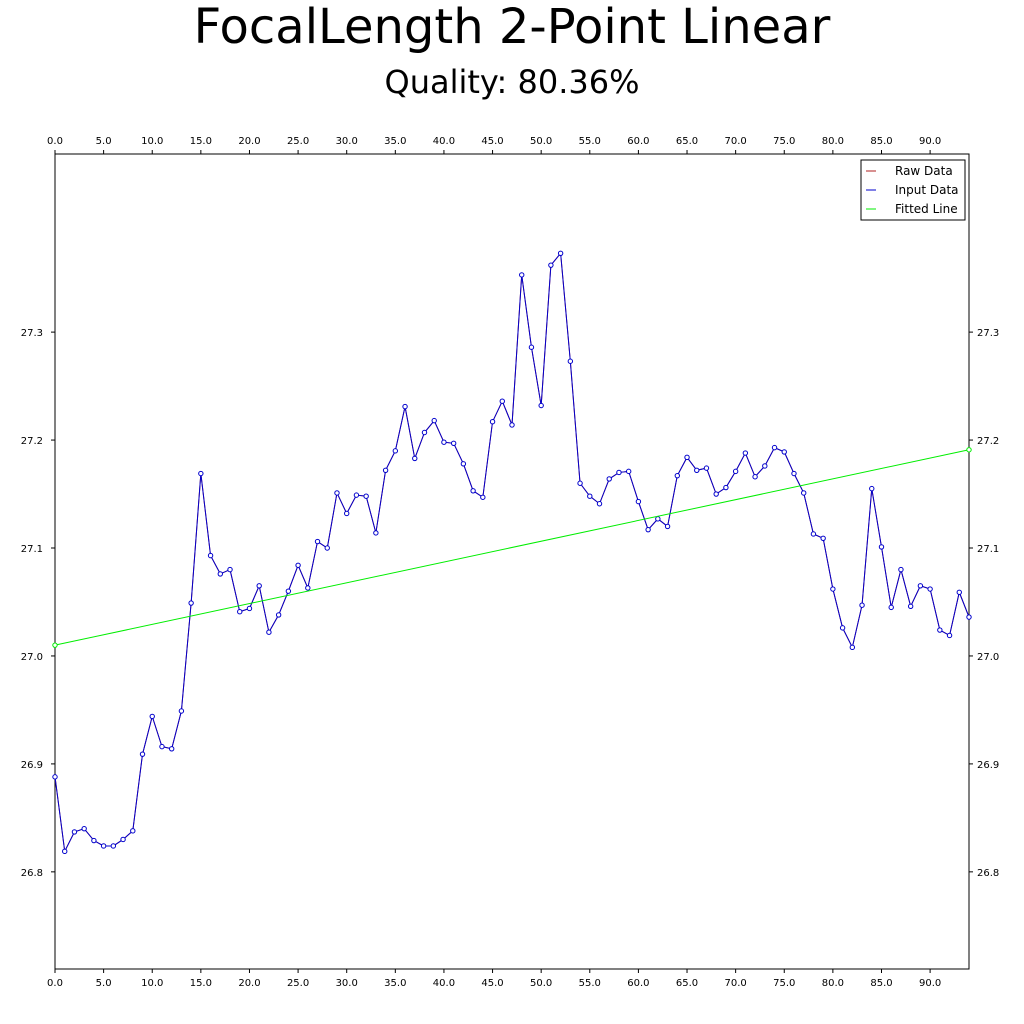  Describe the element at coordinates (927, 190) in the screenshot. I see `legend-label-input-data: Input Data` at that location.